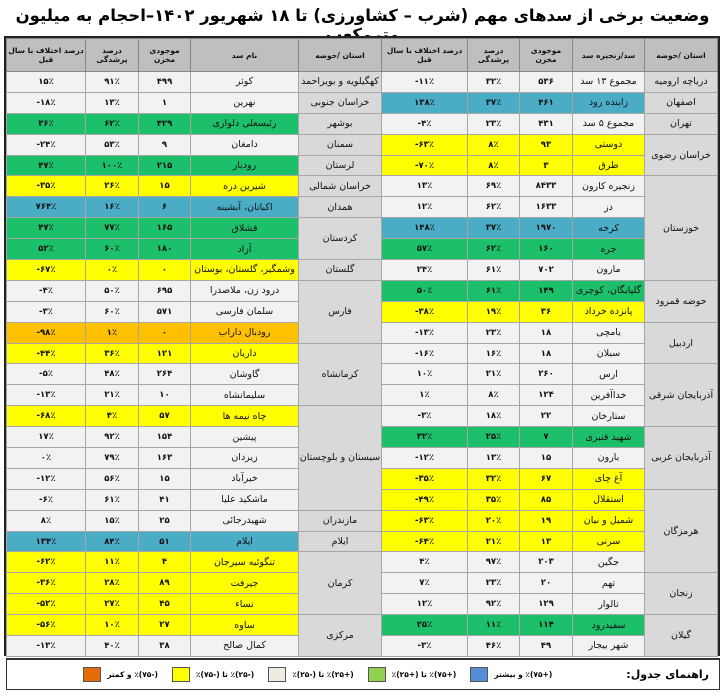 The image size is (725, 697). I want to click on diff-percent-cell: -۱۲٪, so click(424, 458).